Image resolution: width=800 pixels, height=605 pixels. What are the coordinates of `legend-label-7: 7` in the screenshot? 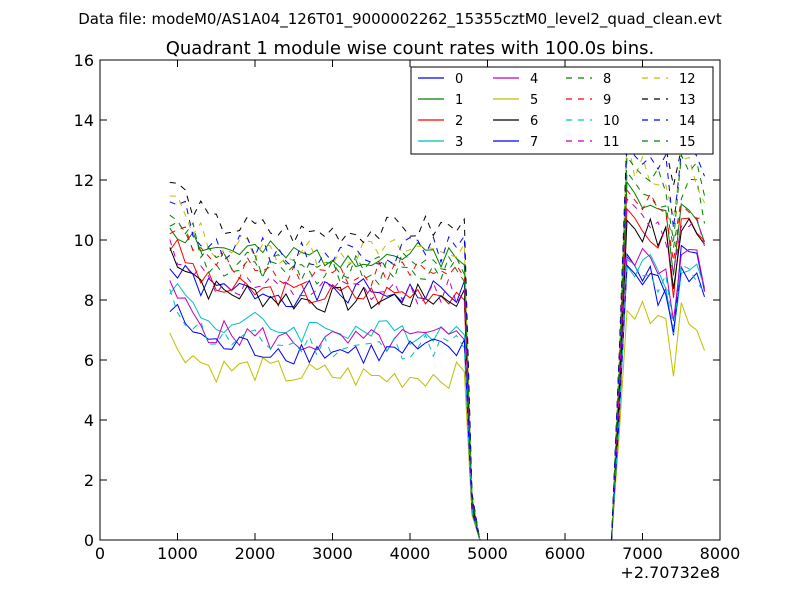 It's located at (534, 142).